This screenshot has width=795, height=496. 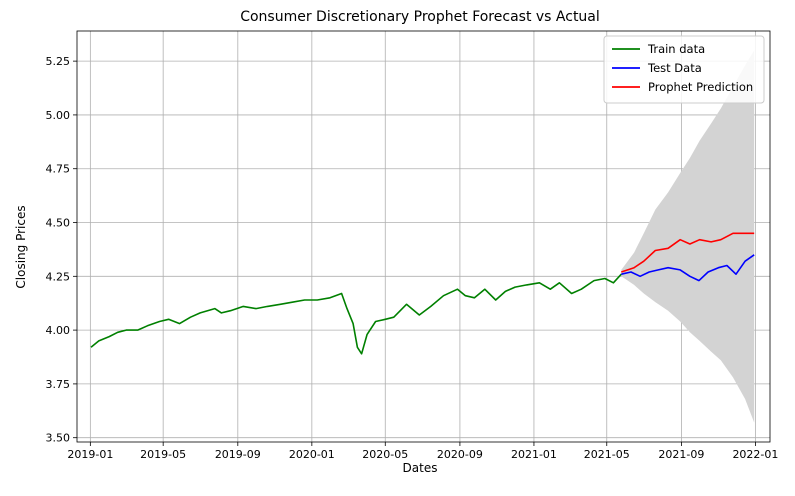 What do you see at coordinates (688, 252) in the screenshot?
I see `series-line-prophet-prediction` at bounding box center [688, 252].